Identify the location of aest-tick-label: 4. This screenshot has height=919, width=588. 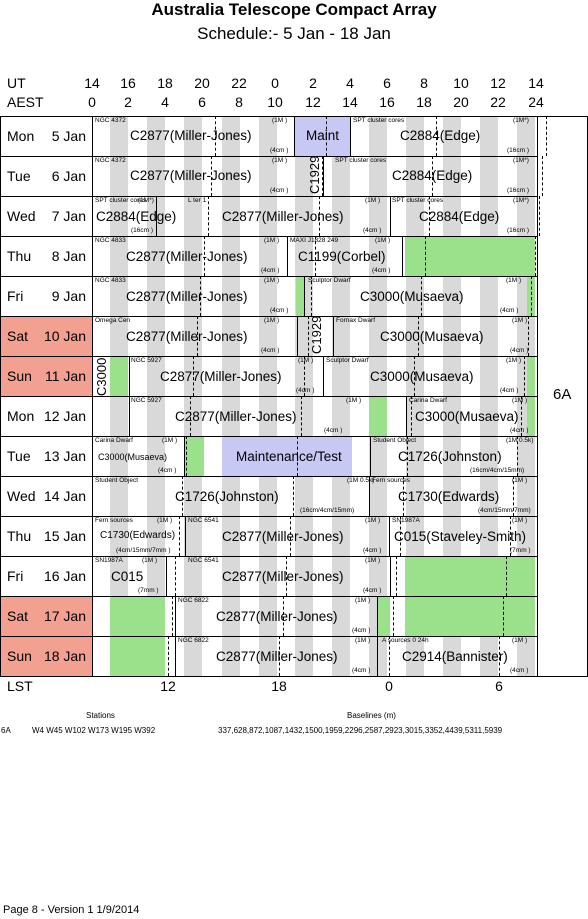
(165, 102).